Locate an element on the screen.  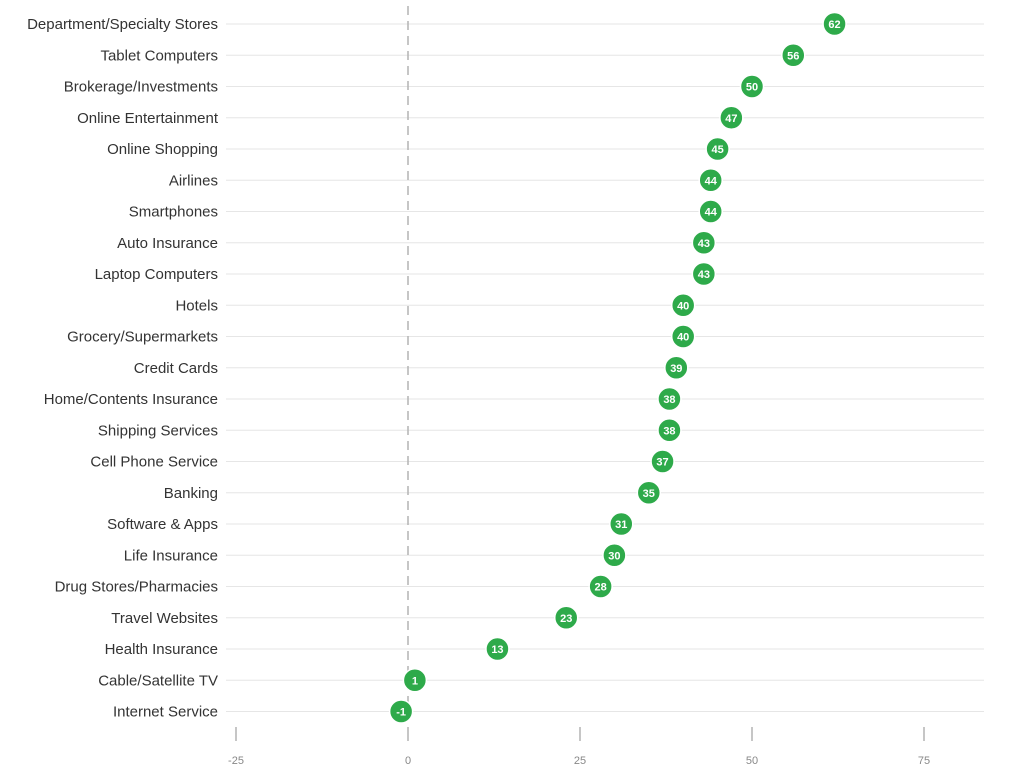
category-label: Banking is located at coordinates (191, 493).